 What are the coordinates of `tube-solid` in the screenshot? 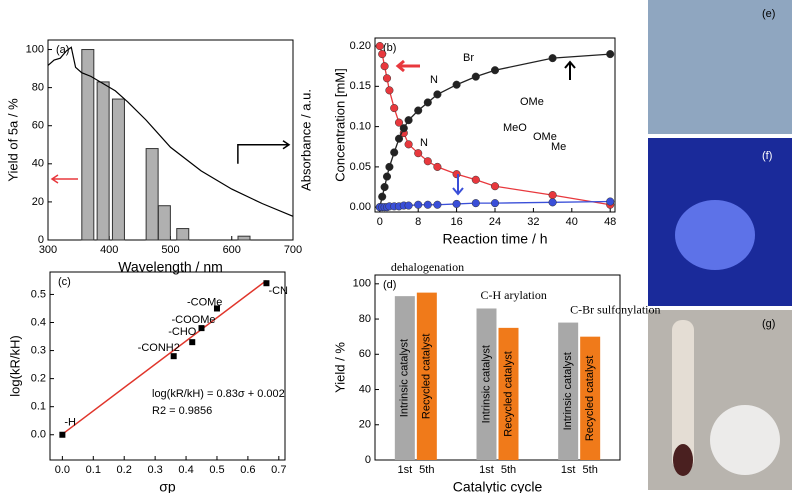 It's located at (683, 460).